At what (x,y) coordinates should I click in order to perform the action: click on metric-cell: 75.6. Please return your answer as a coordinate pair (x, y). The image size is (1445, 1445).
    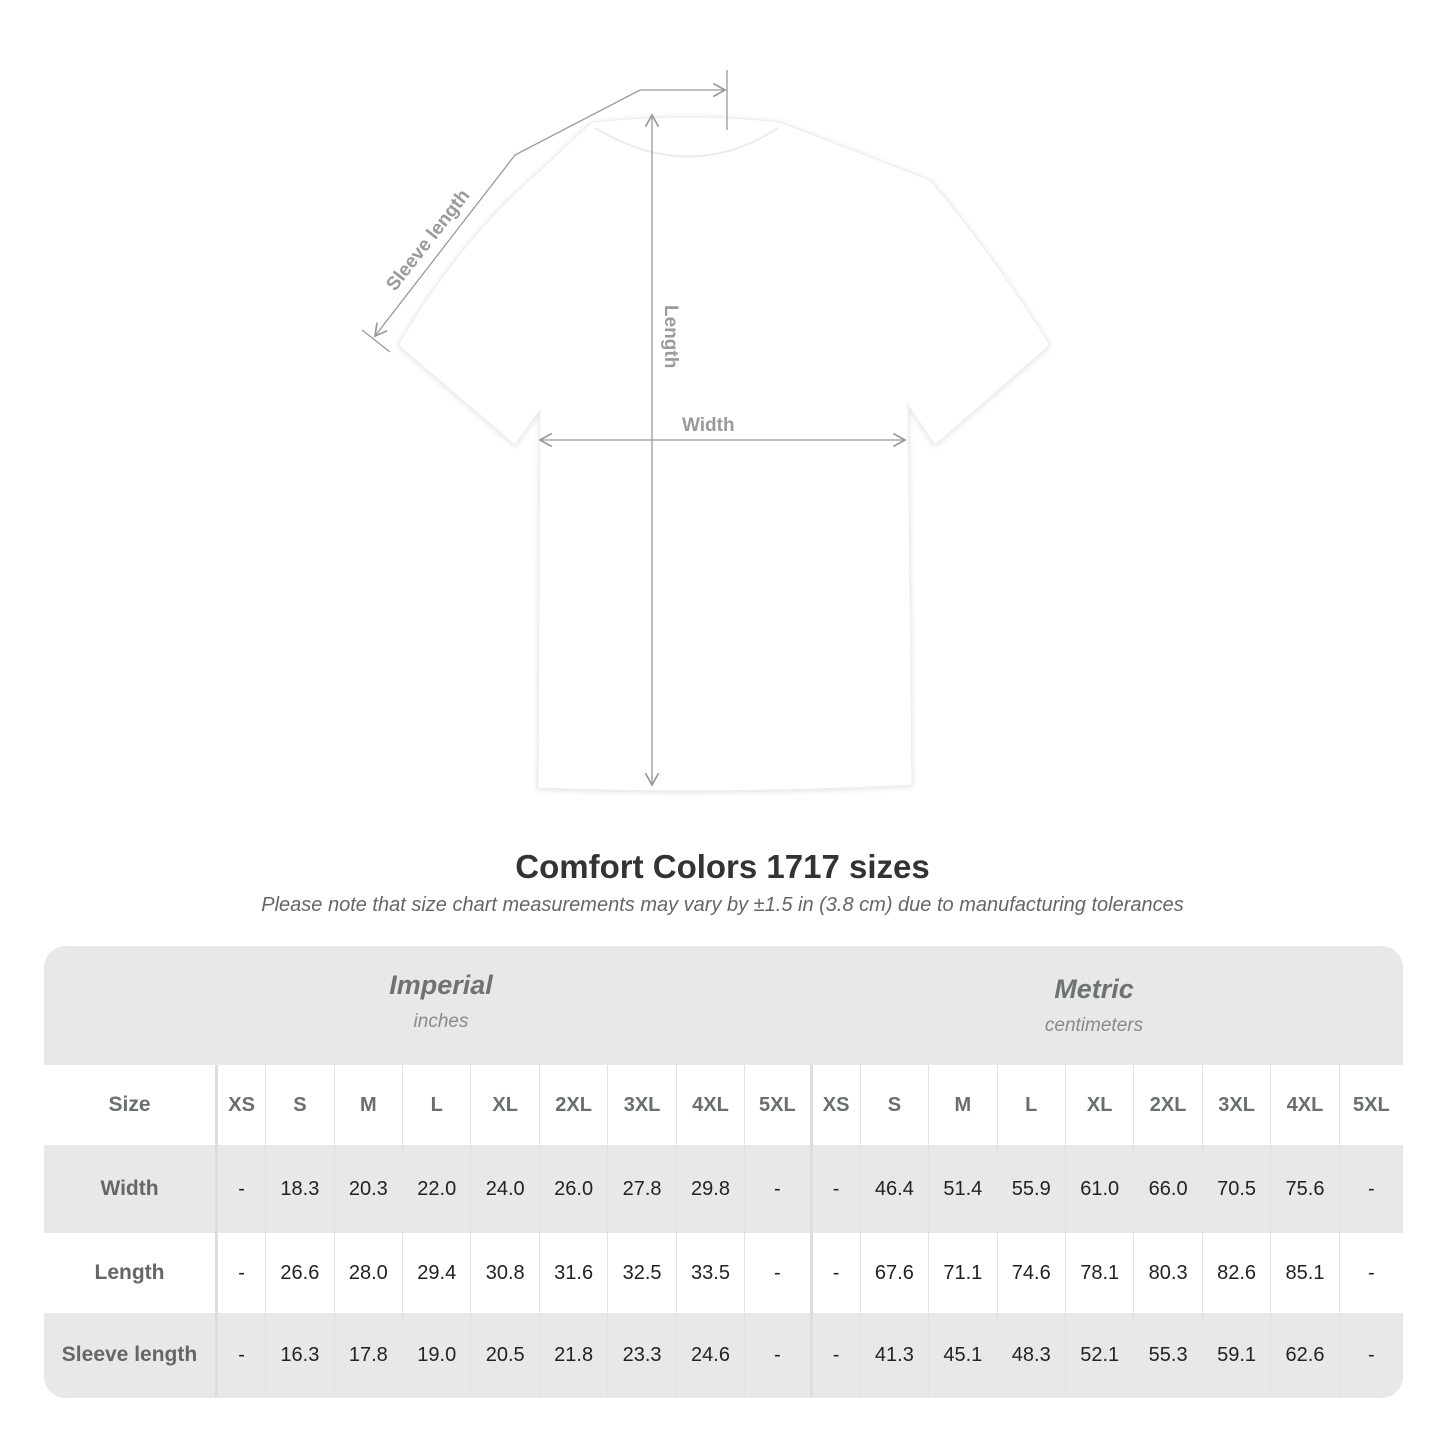
    Looking at the image, I should click on (1305, 1189).